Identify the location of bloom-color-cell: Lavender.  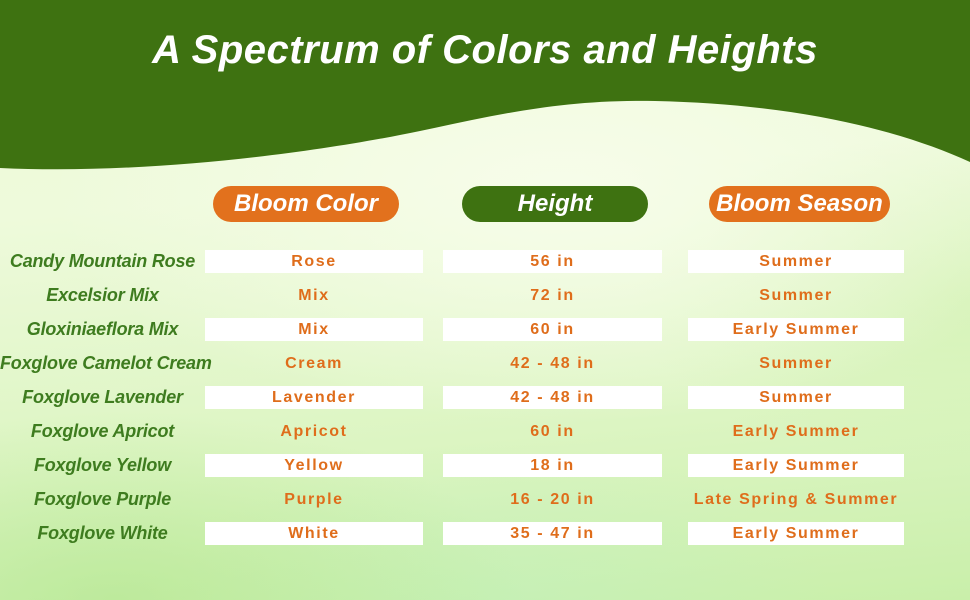
(314, 397).